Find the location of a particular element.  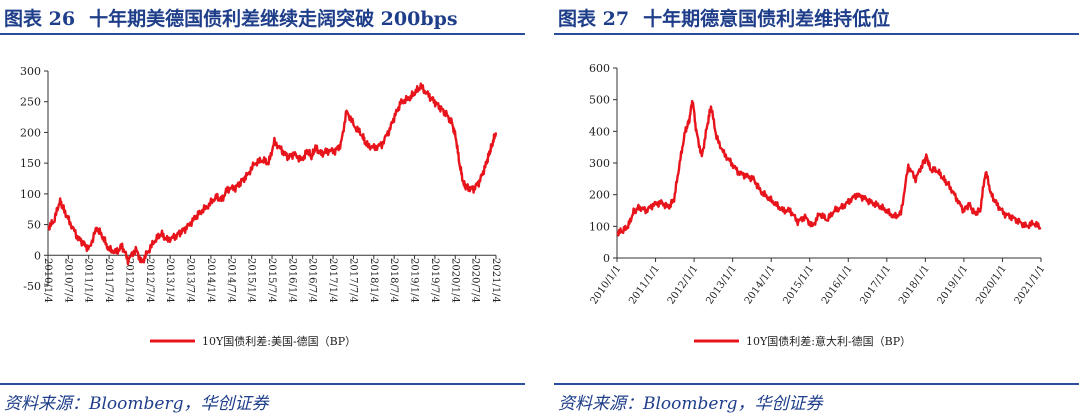

x-tick-label-right-6: 2016/1/1 is located at coordinates (837, 284).